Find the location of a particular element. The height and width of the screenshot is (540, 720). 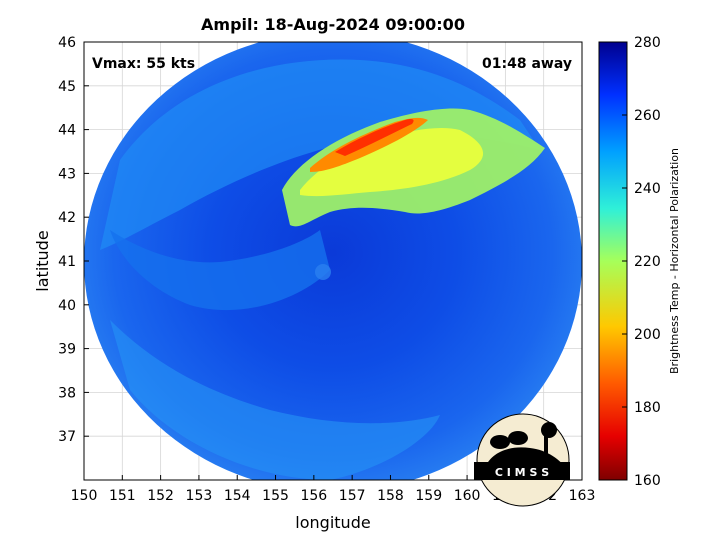

y-tick-label: 37 is located at coordinates (67, 437).